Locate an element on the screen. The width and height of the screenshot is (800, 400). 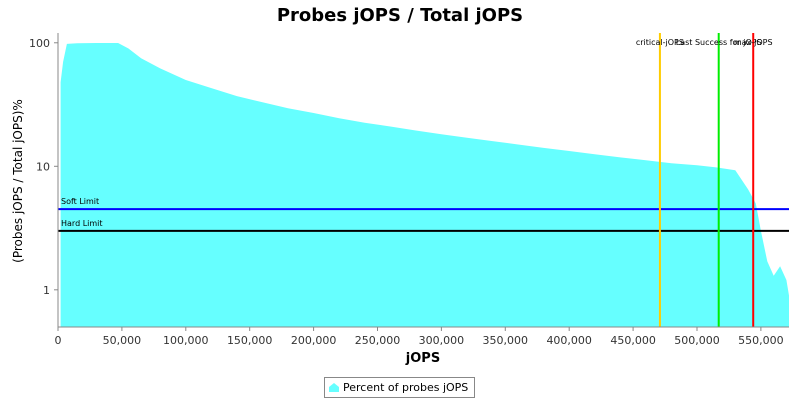
limit-label-1: Hard Limit is located at coordinates (82, 223).